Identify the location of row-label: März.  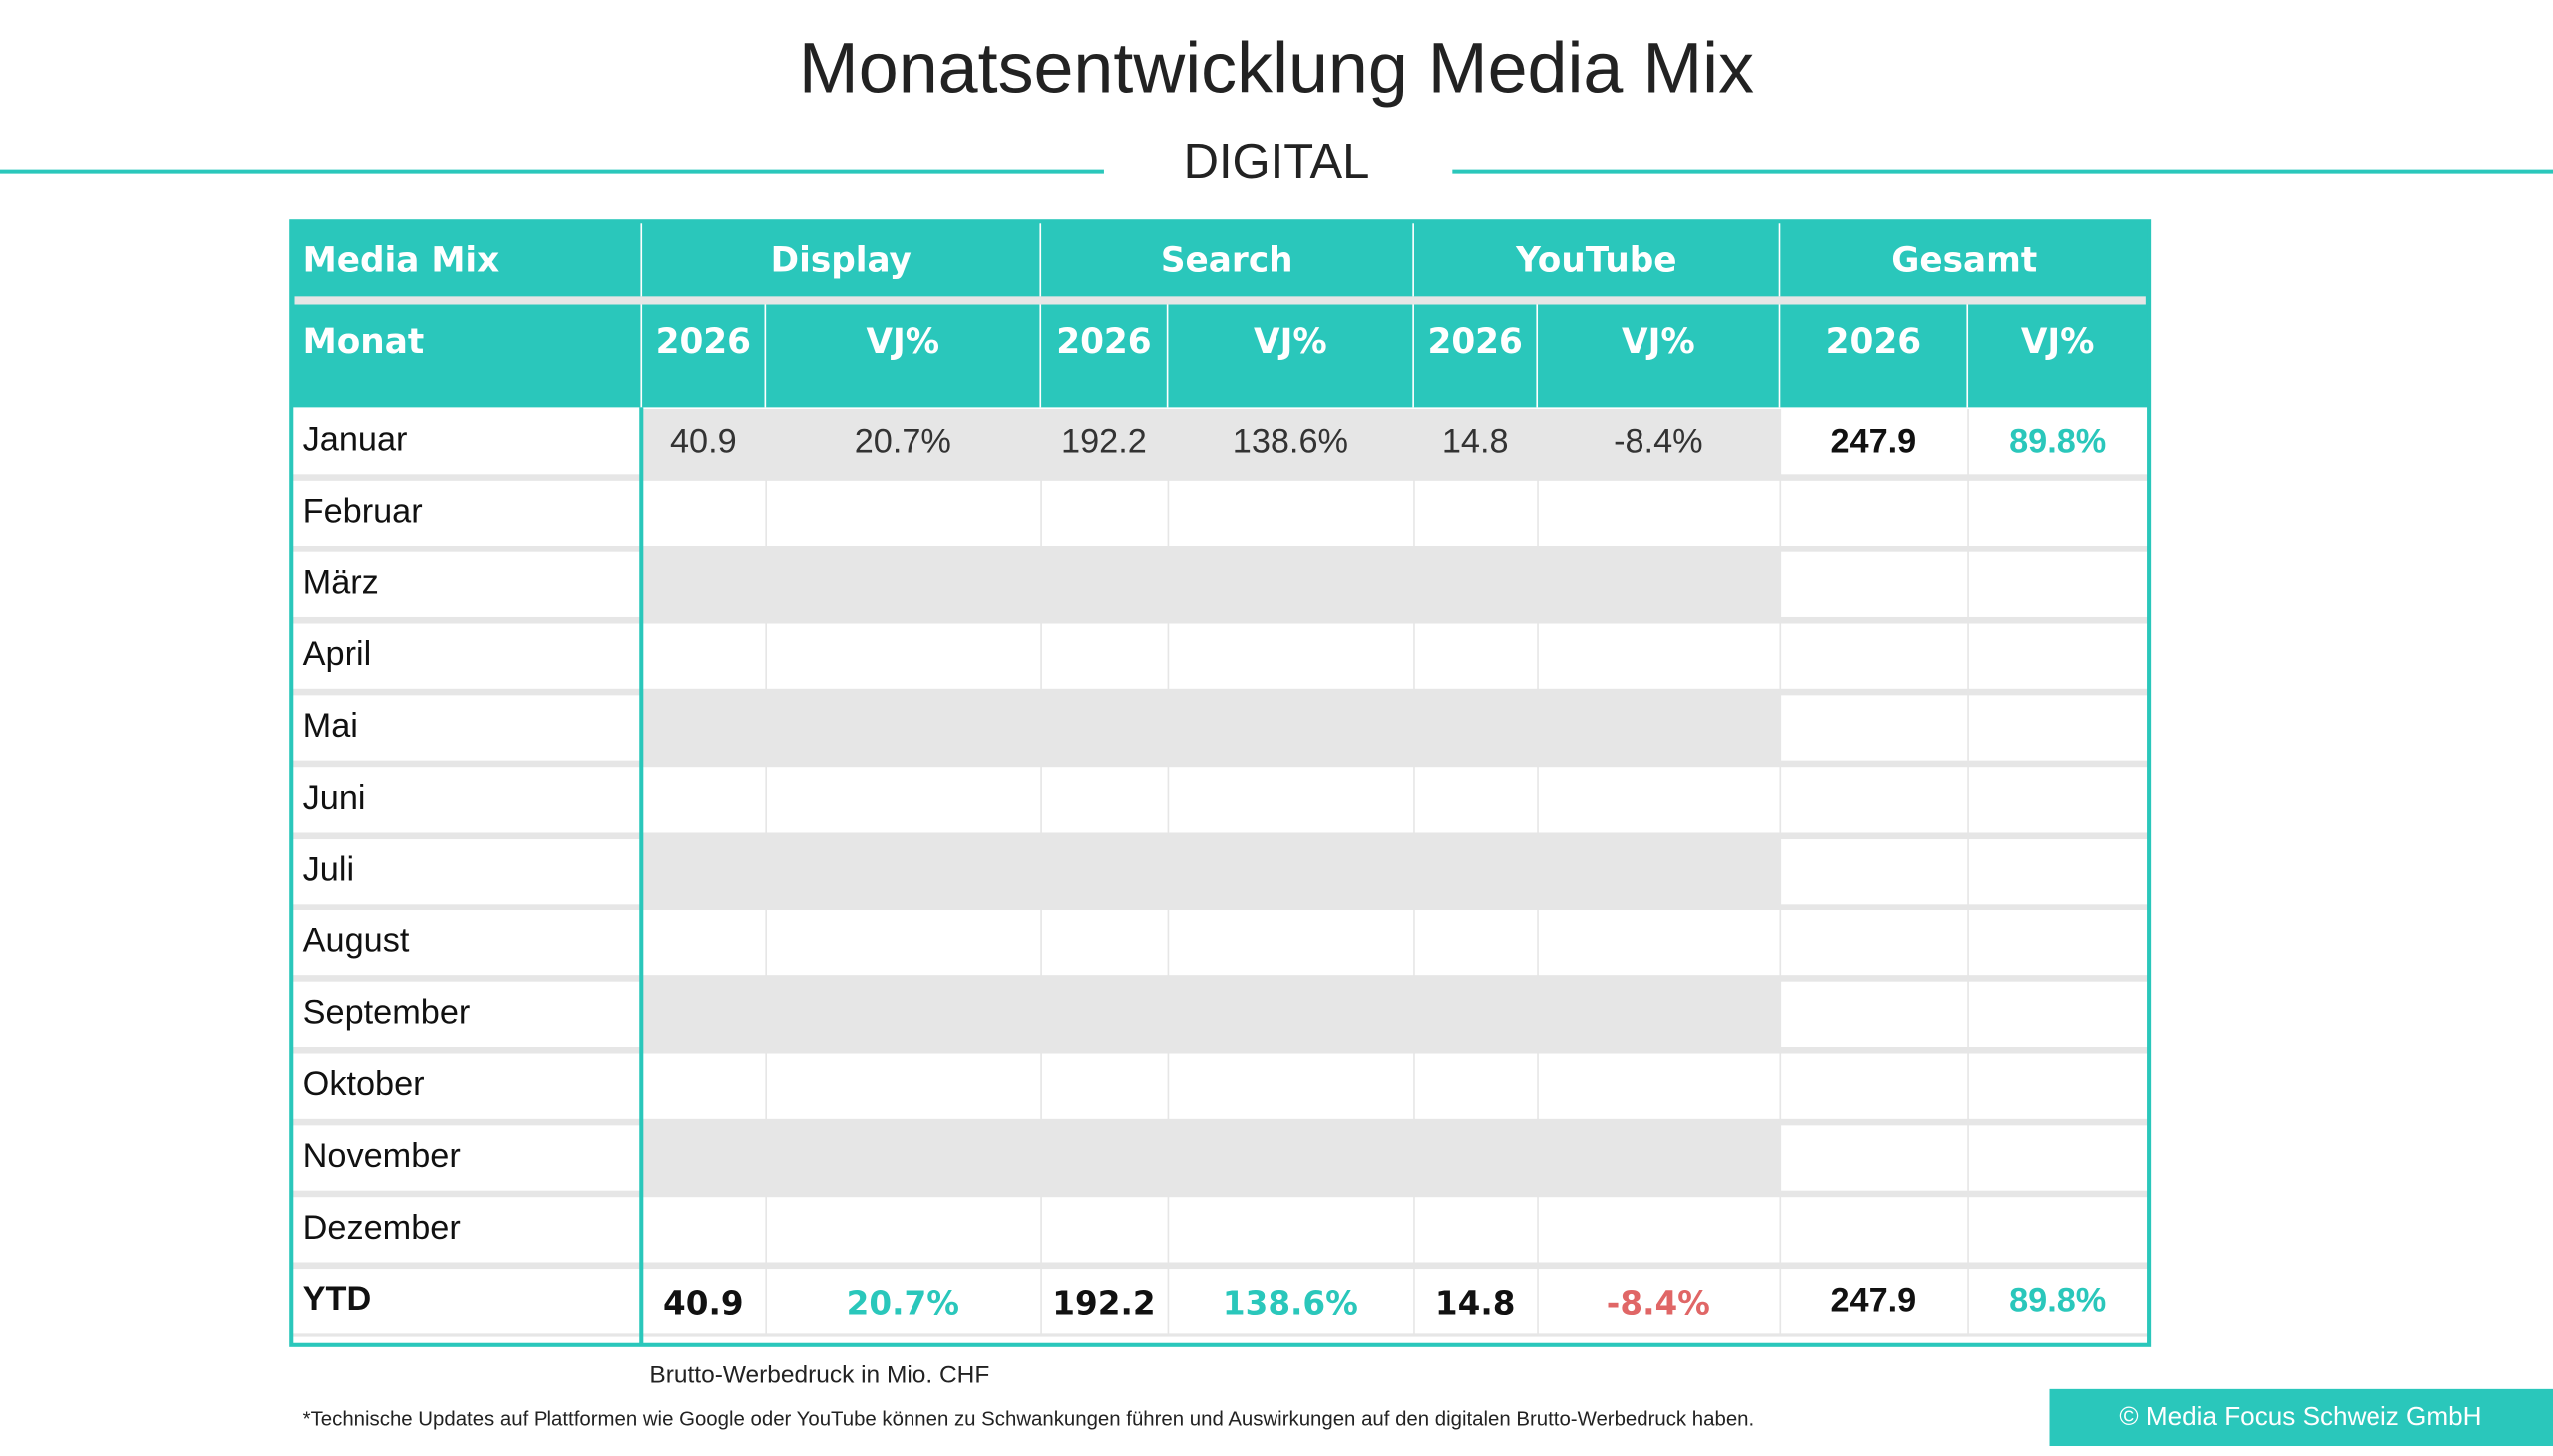
(341, 582).